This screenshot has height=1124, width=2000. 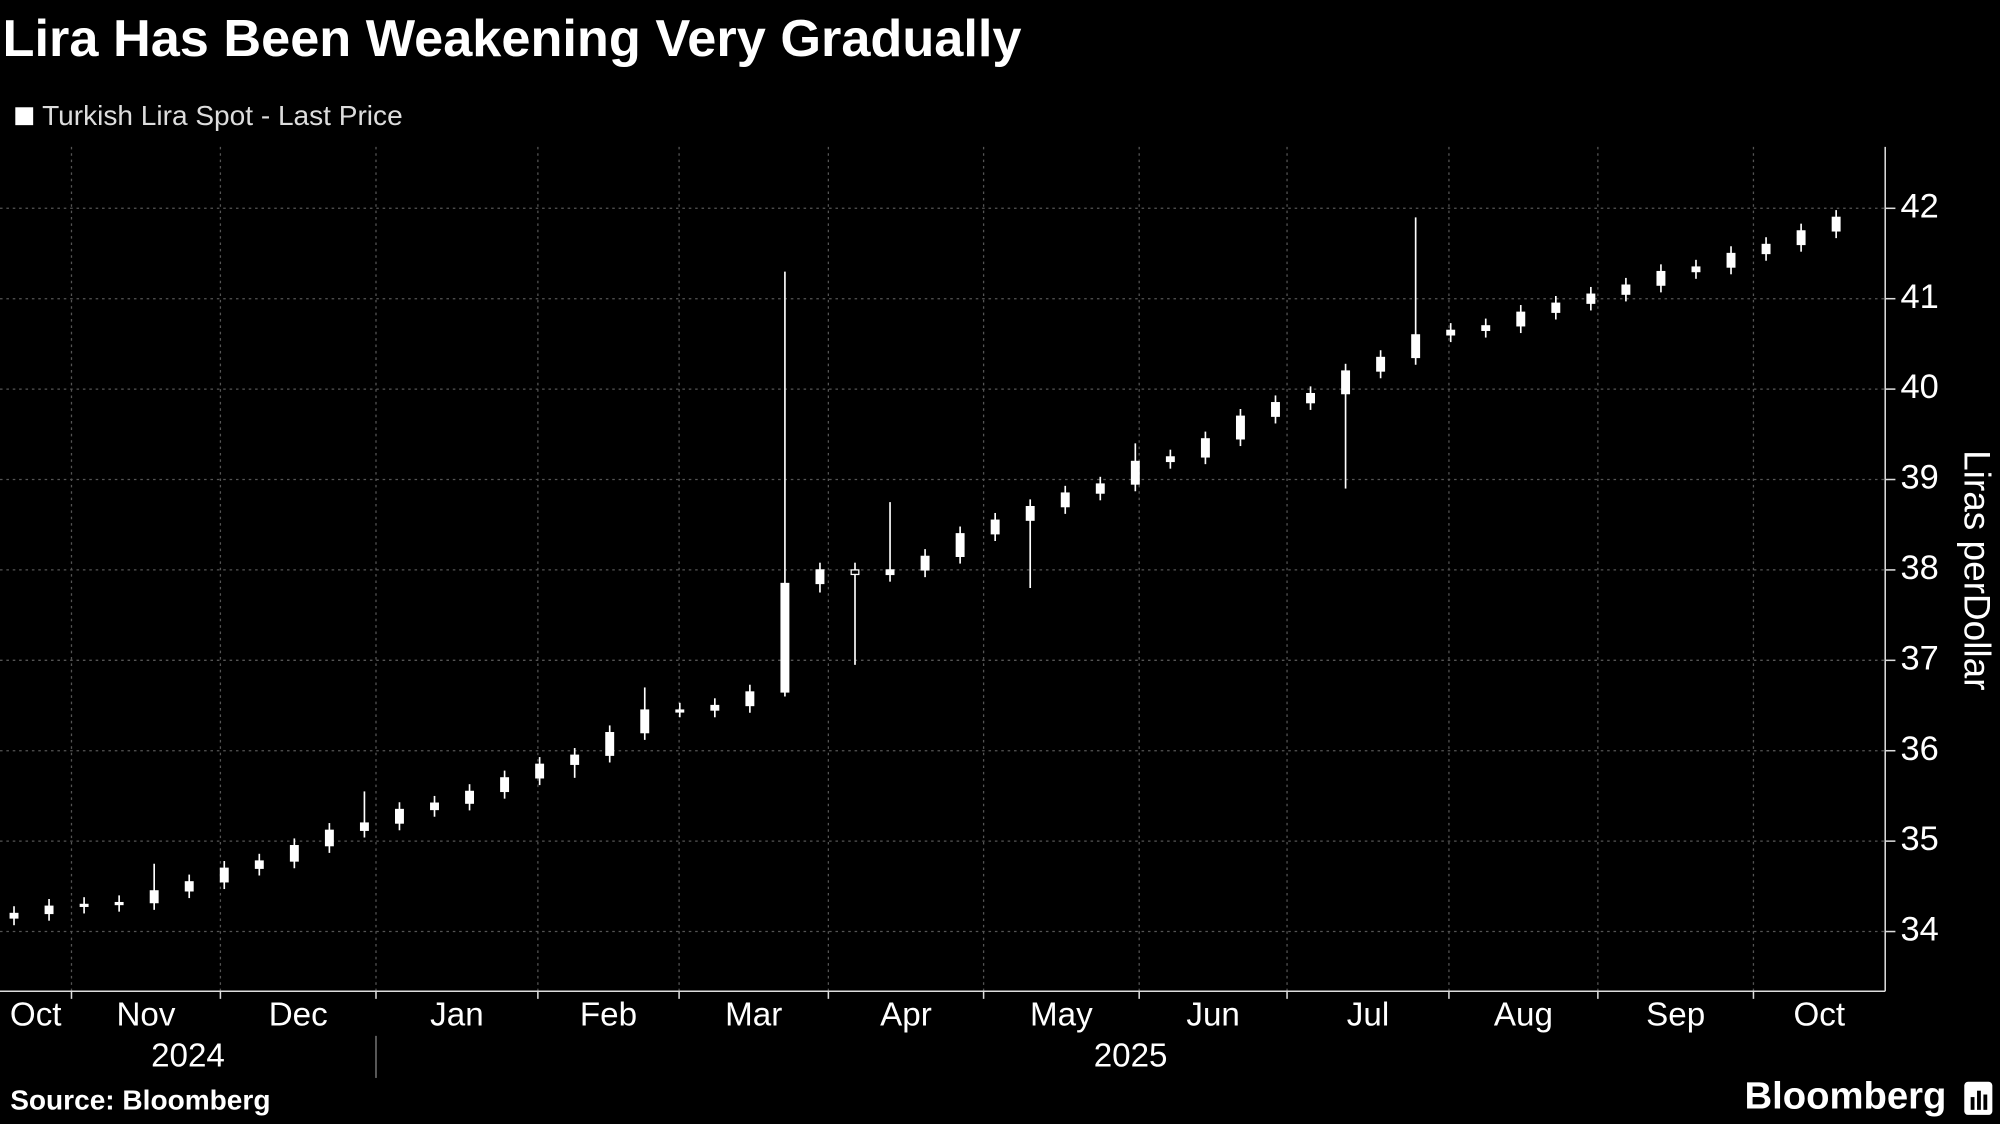 I want to click on y-tick-label: 34, so click(x=1920, y=930).